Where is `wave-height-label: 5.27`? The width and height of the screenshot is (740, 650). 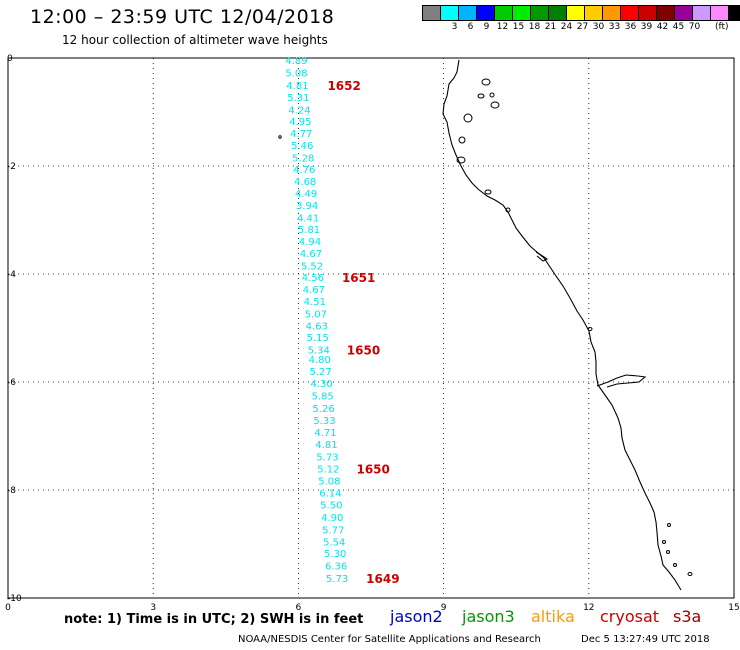
wave-height-label: 5.27 is located at coordinates (321, 372).